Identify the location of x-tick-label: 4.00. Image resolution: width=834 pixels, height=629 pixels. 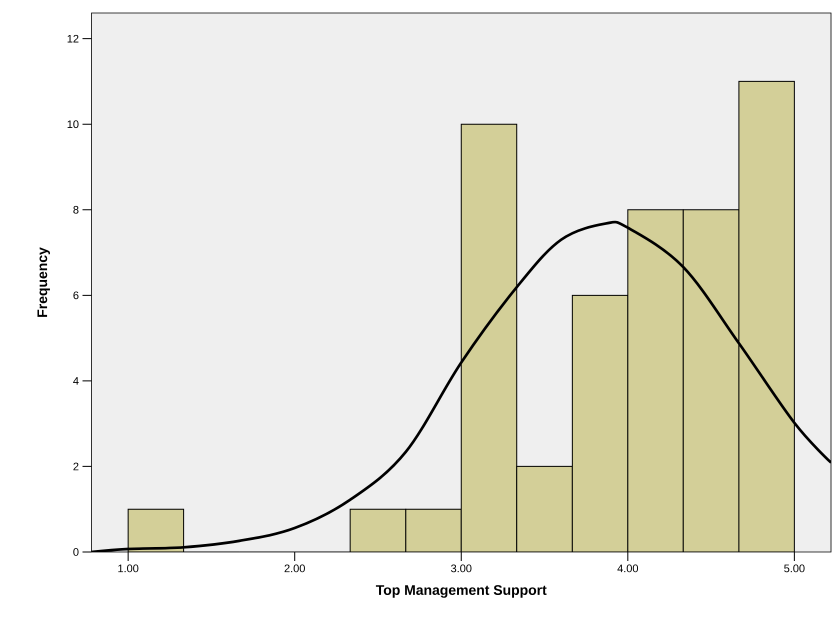
(627, 568).